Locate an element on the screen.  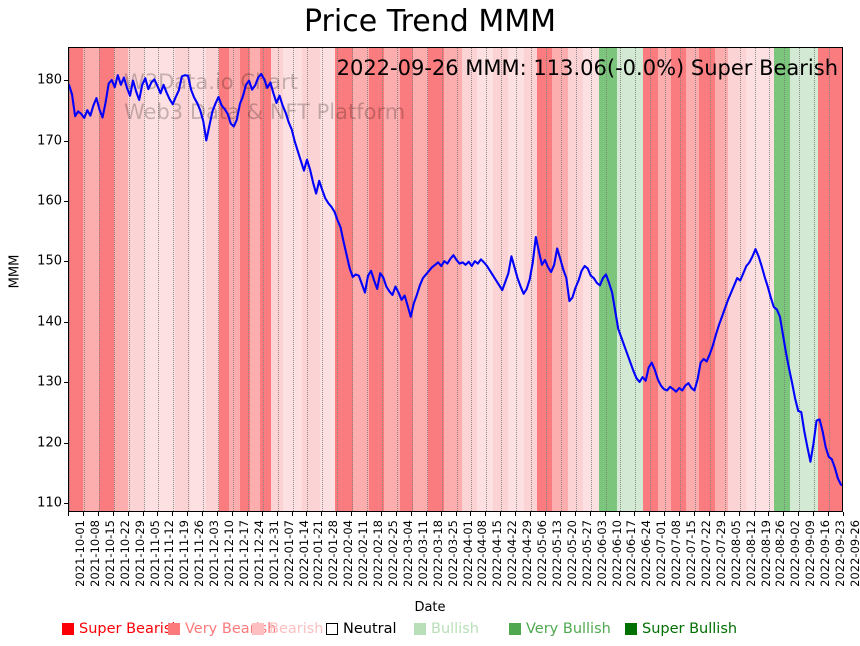
x-axis-tick-label: 2022-06-17 is located at coordinates (631, 553).